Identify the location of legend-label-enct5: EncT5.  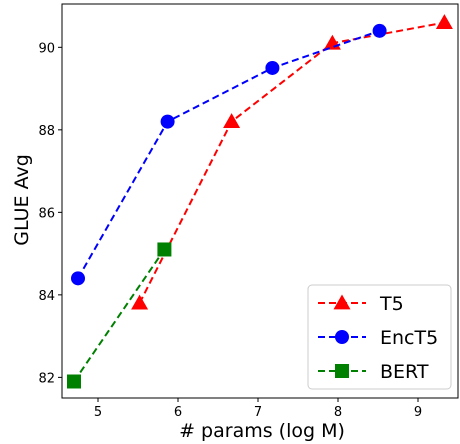
(409, 338).